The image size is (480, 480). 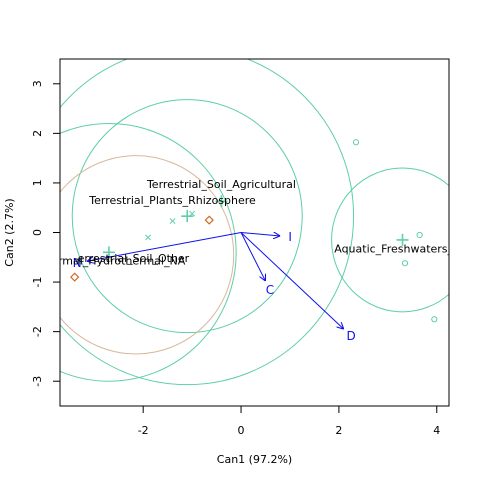 What do you see at coordinates (350, 336) in the screenshot?
I see `vector-d-label: D` at bounding box center [350, 336].